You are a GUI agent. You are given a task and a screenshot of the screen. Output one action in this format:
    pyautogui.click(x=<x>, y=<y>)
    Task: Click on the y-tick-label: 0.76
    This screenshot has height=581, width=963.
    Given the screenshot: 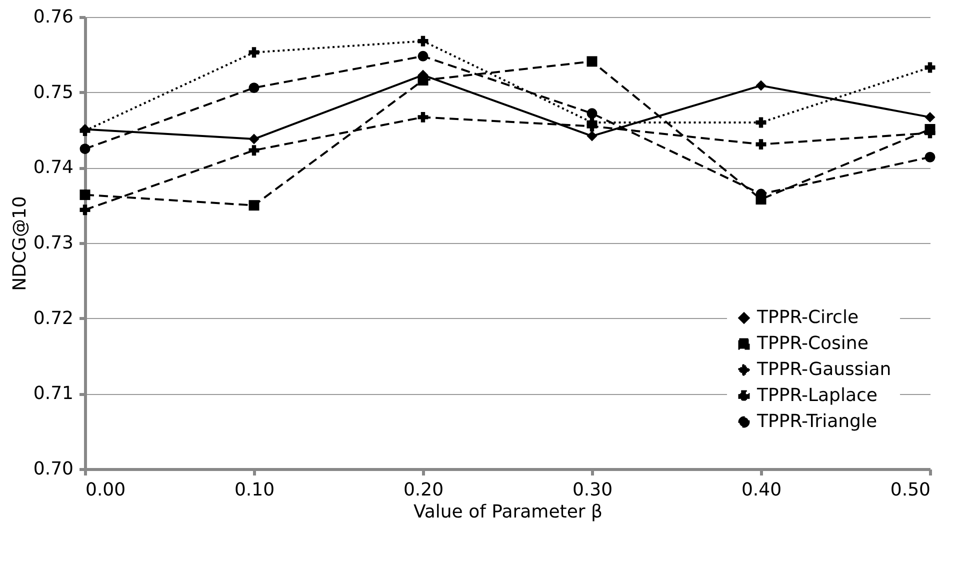 What is the action you would take?
    pyautogui.click(x=53, y=17)
    